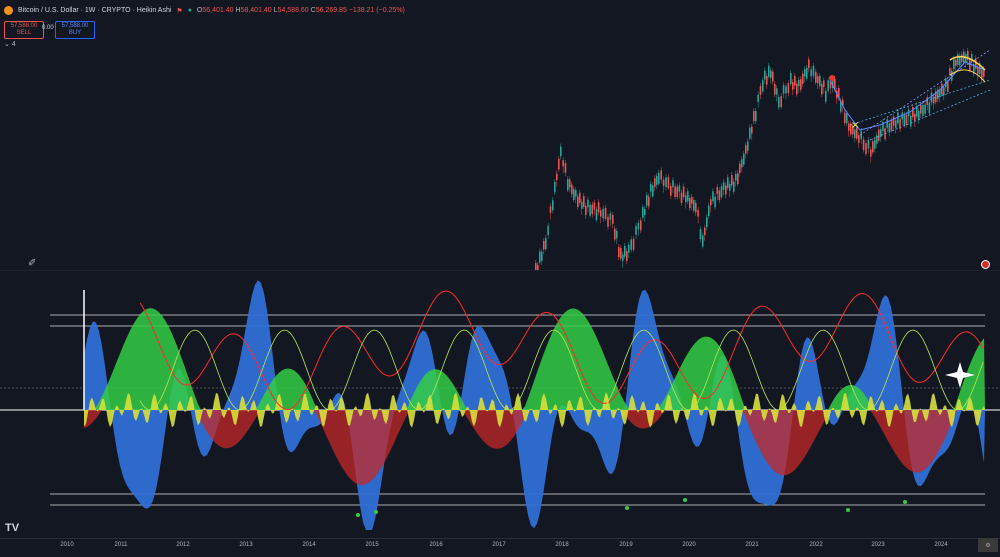 This screenshot has height=557, width=1000. I want to click on year-tick-label: 2023, so click(878, 545).